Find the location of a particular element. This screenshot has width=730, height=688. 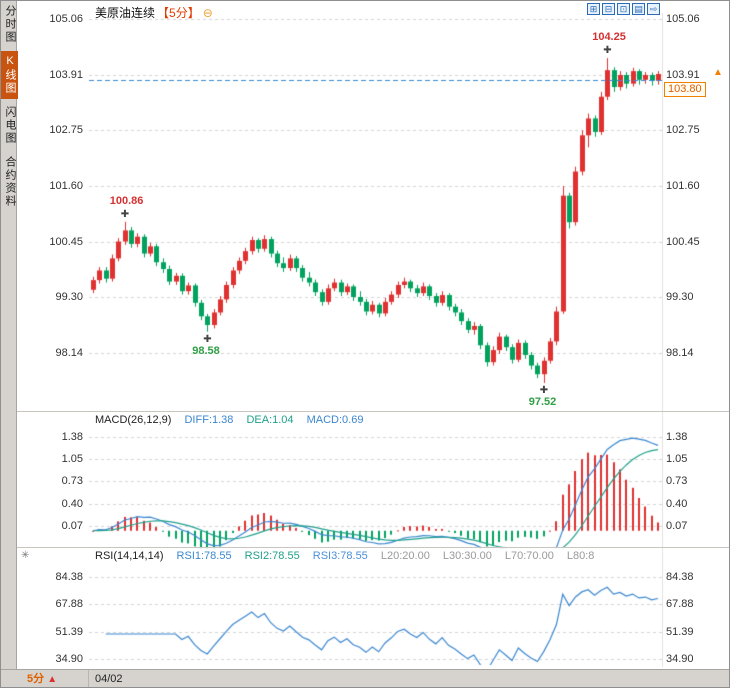

period-arrow-icon: ▲ is located at coordinates (52, 679).